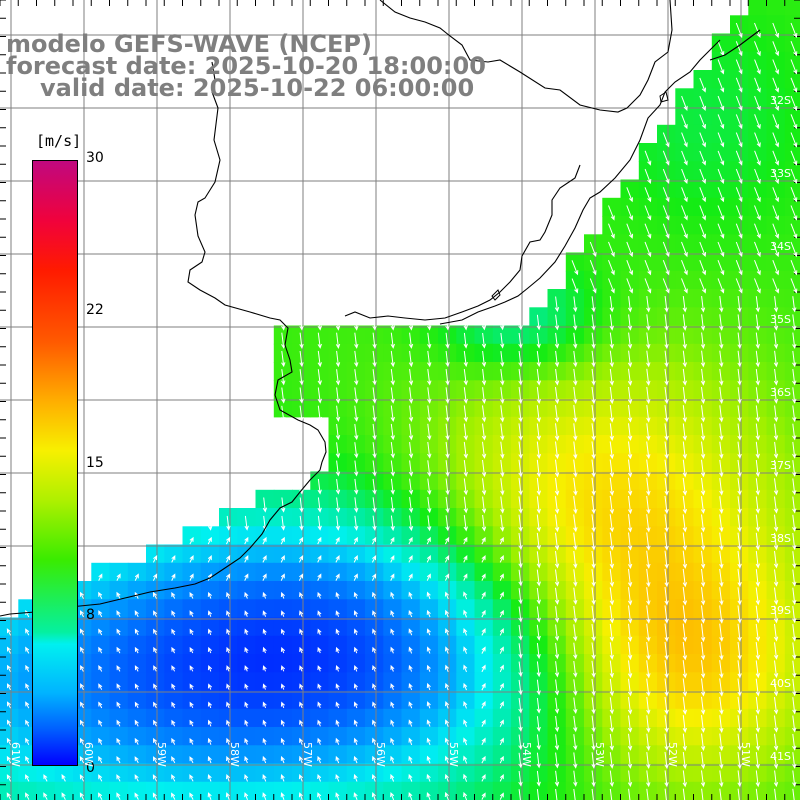  I want to click on colorbar, so click(55, 463).